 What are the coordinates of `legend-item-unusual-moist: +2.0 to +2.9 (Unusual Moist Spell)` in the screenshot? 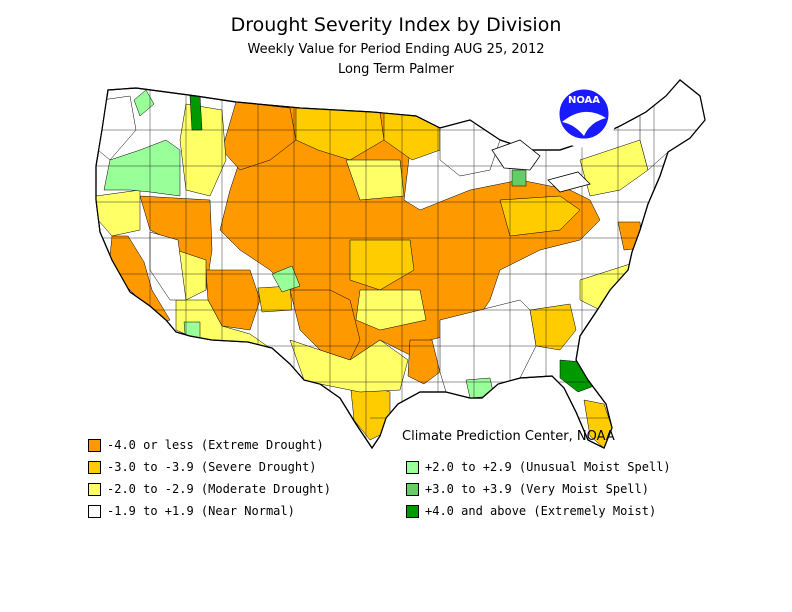 It's located at (556, 467).